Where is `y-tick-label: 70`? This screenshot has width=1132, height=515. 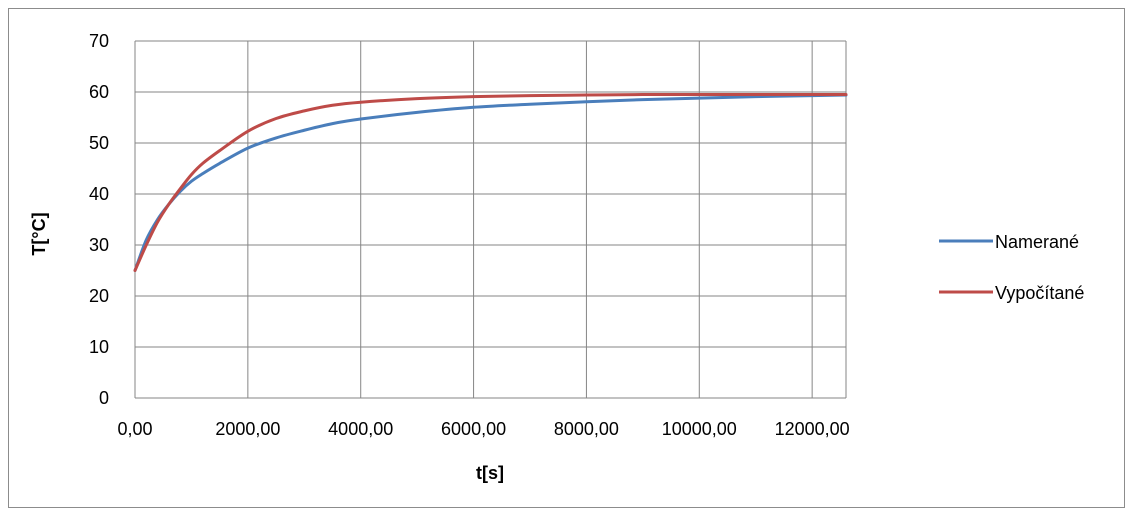 y-tick-label: 70 is located at coordinates (99, 41).